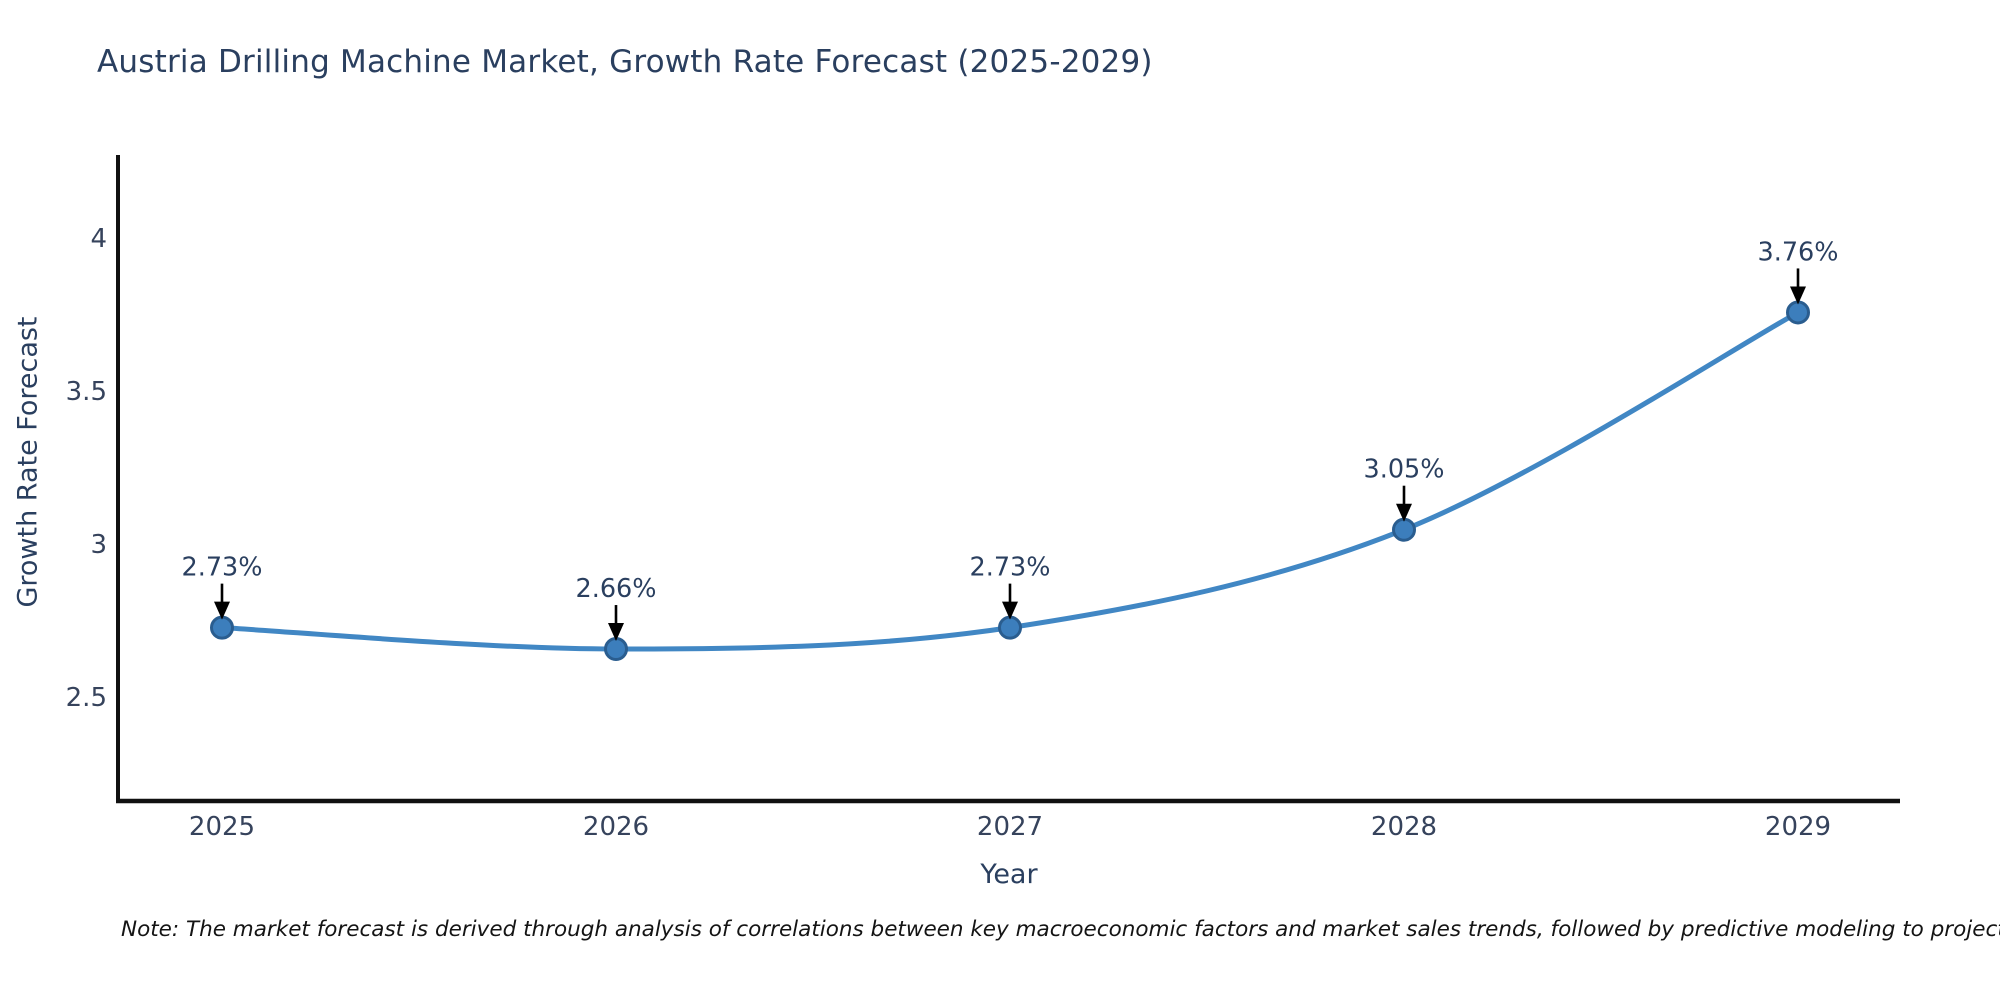  Describe the element at coordinates (98, 239) in the screenshot. I see `y-tick-label: 4` at that location.